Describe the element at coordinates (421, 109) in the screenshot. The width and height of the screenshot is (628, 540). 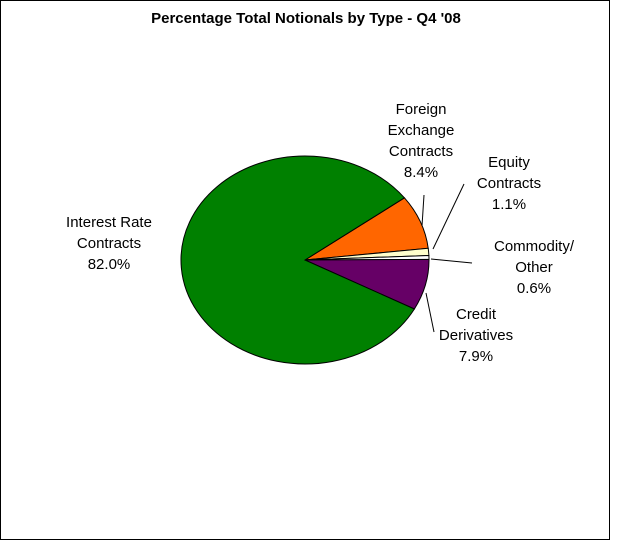
I see `slice-name-line: Foreign` at that location.